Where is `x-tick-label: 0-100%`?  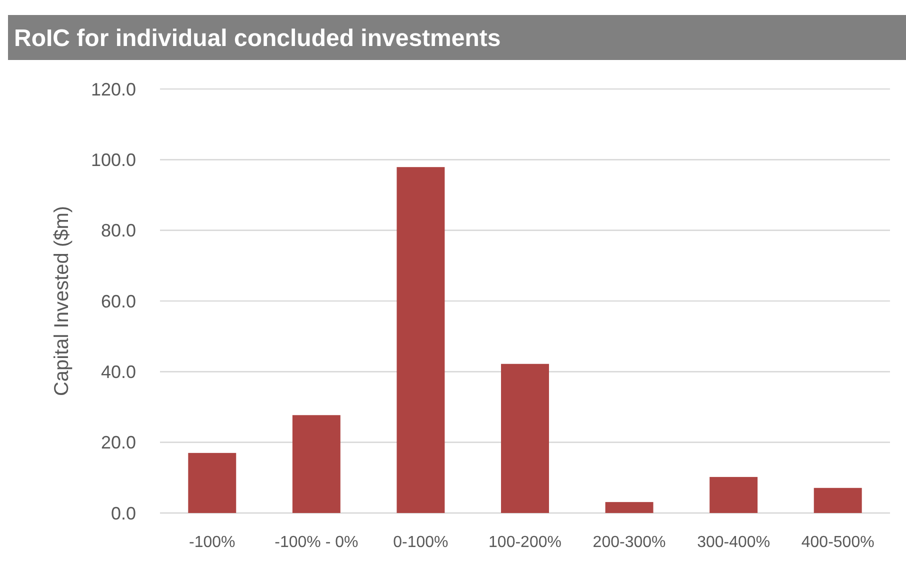 x-tick-label: 0-100% is located at coordinates (420, 542).